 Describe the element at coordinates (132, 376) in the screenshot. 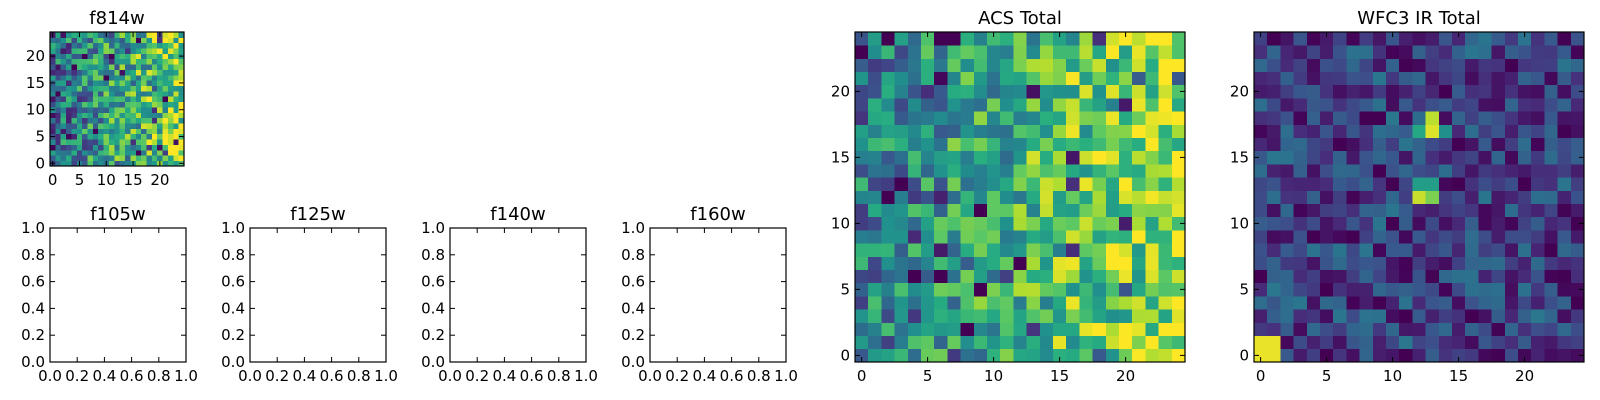

I see `x-tick-label: 0.6` at that location.